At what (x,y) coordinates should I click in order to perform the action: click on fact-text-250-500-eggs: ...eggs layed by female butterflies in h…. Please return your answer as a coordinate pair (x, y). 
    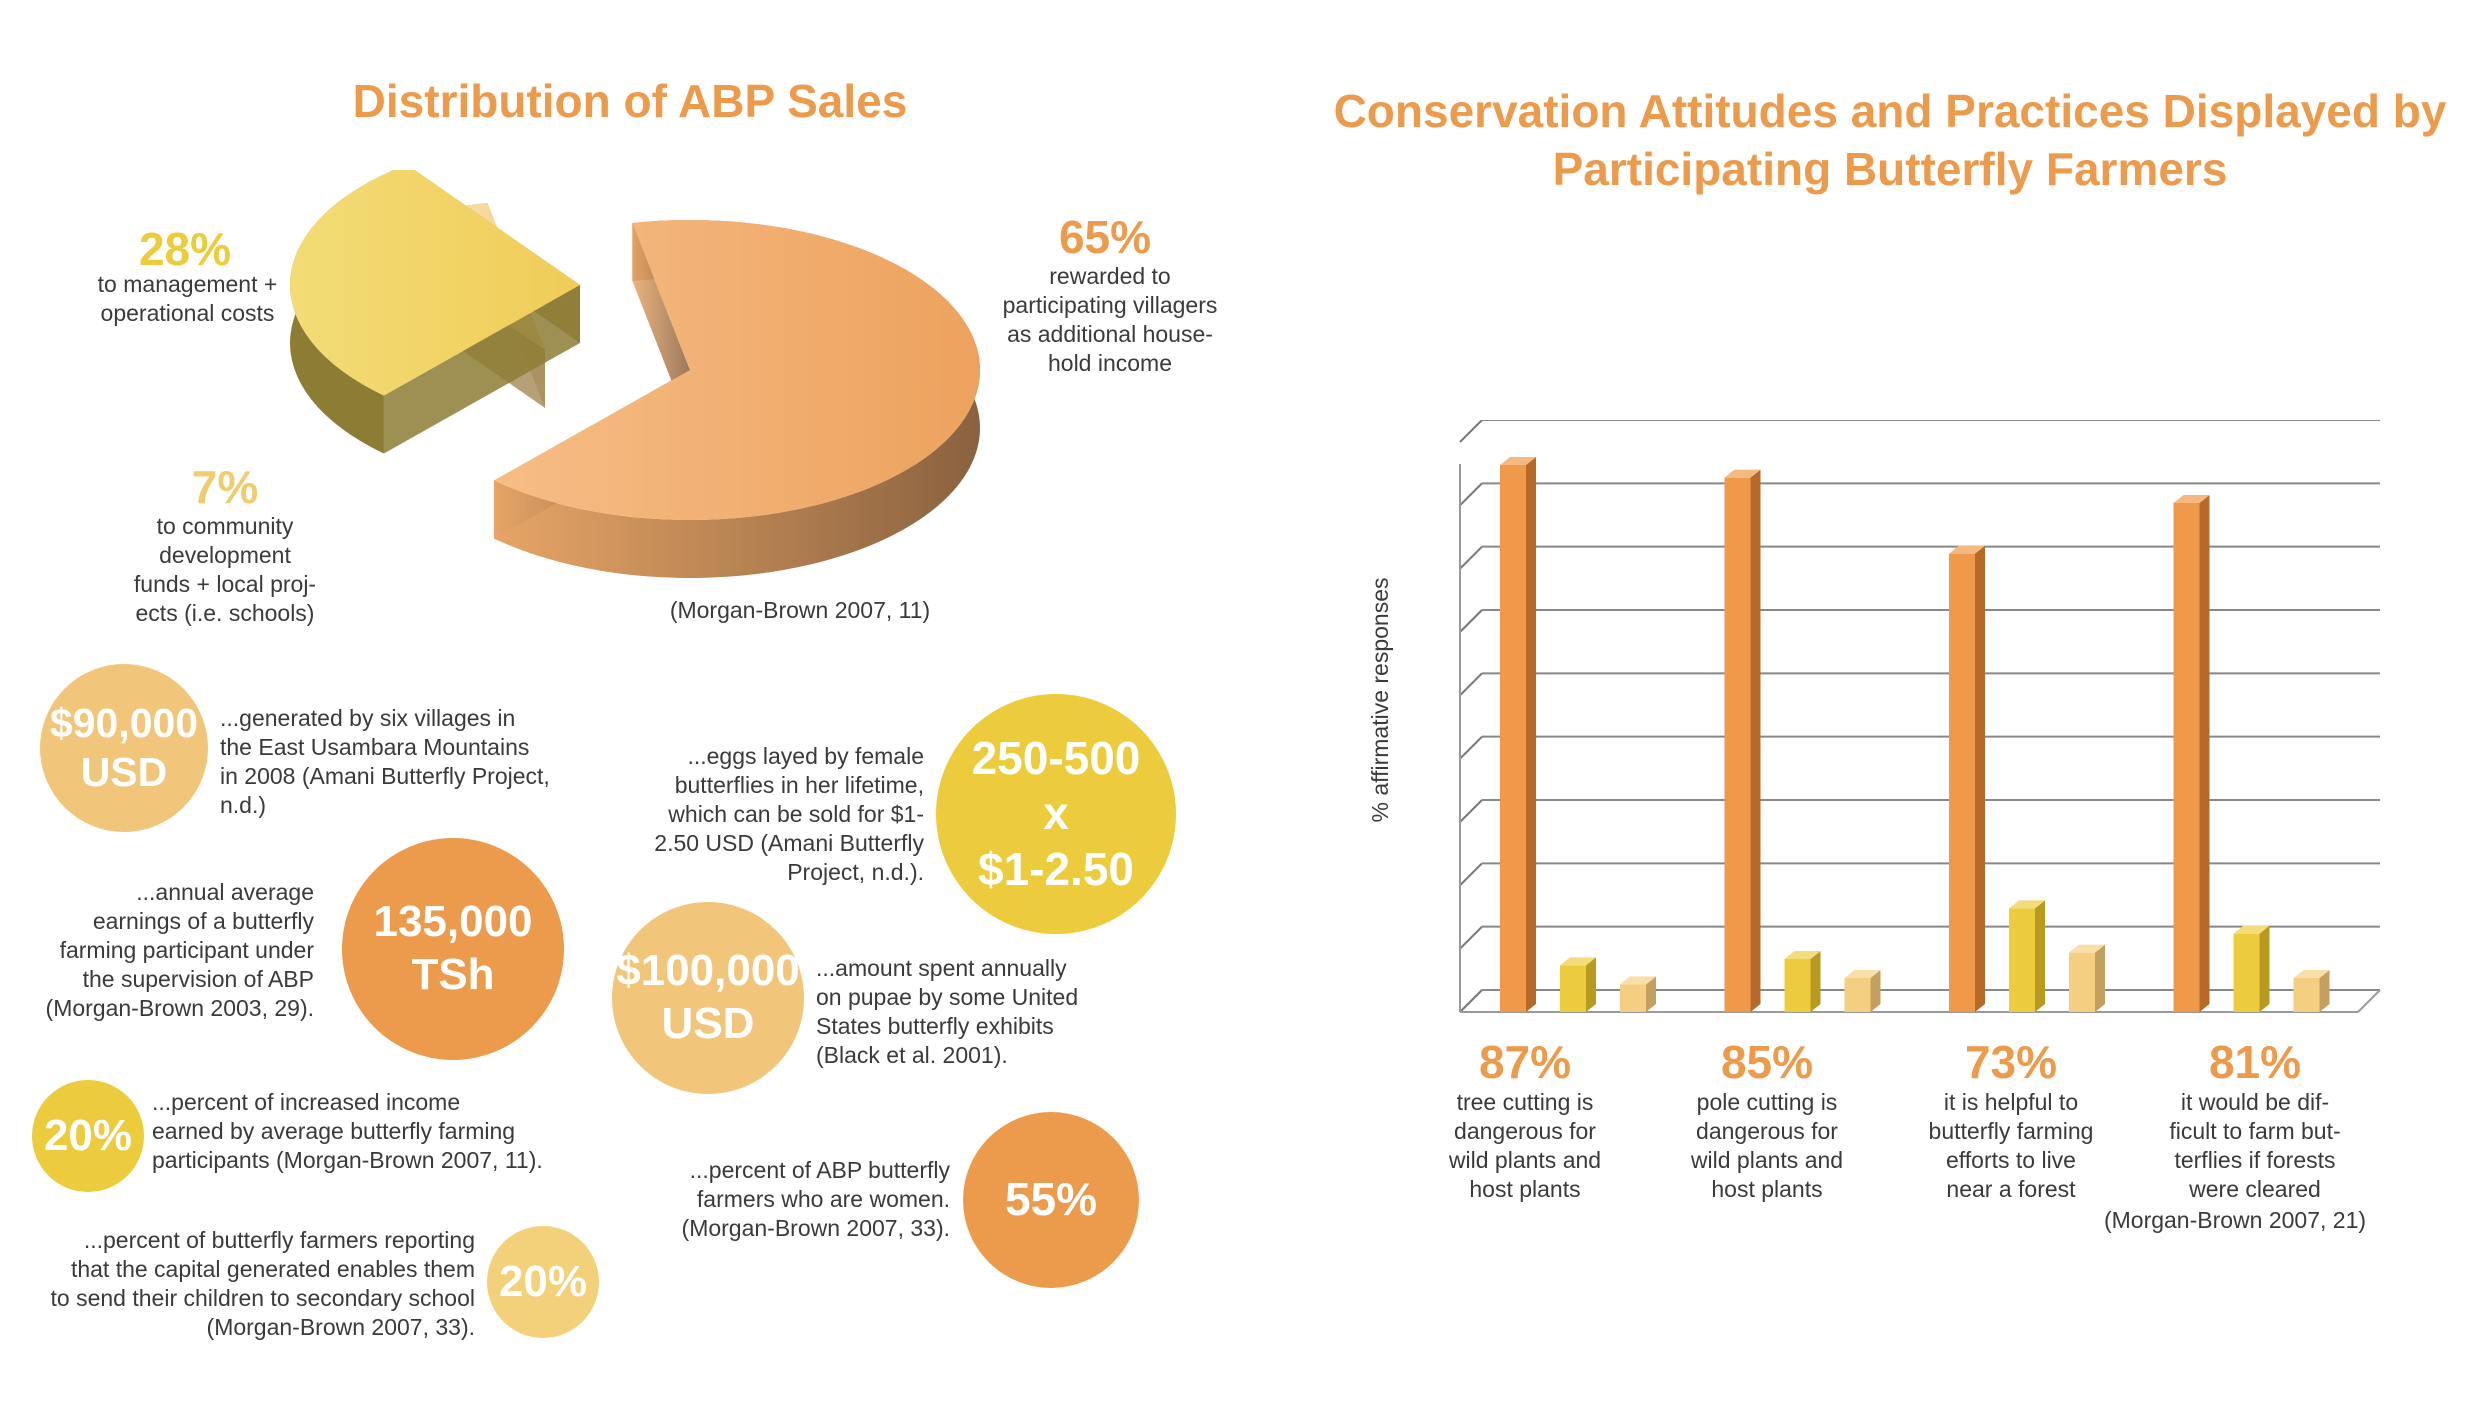
    Looking at the image, I should click on (789, 814).